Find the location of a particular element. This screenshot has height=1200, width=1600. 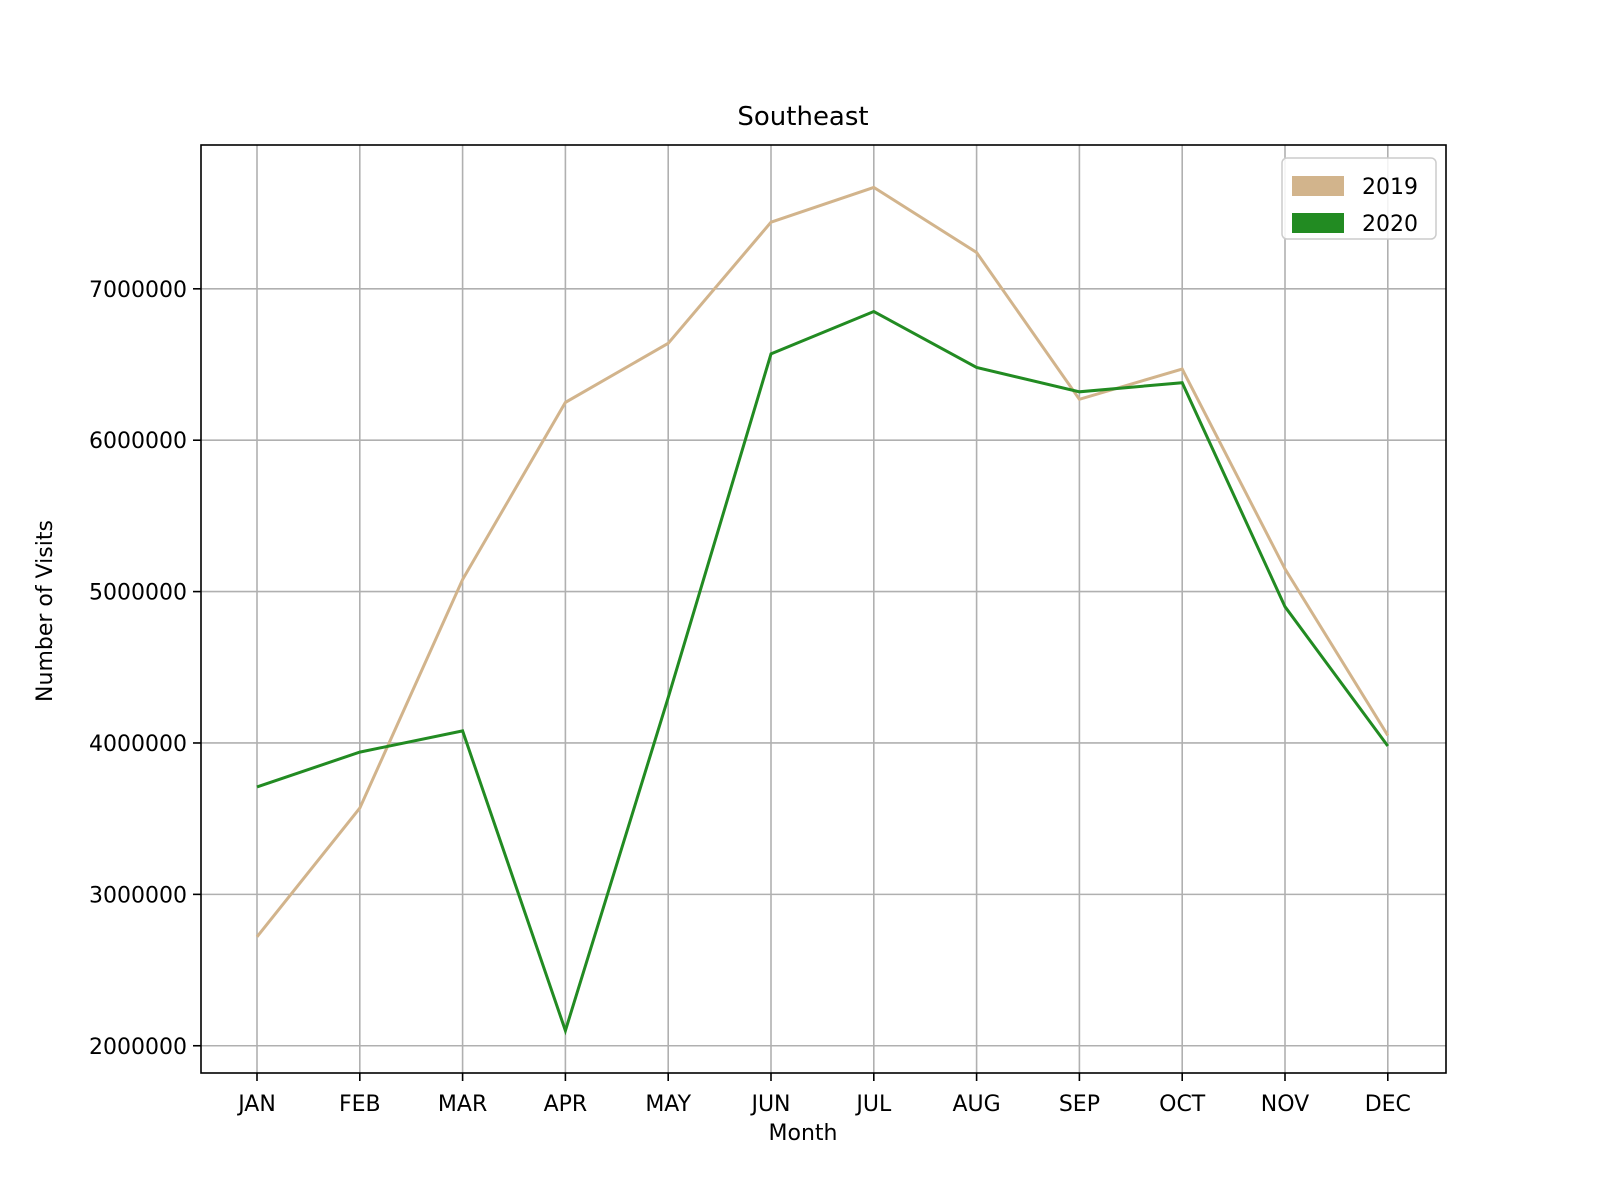

x-axis-ticks: JAN FEB MAR APR MAY JUN JUL AUG SEP OCT NOV DEC is located at coordinates (823, 1095).